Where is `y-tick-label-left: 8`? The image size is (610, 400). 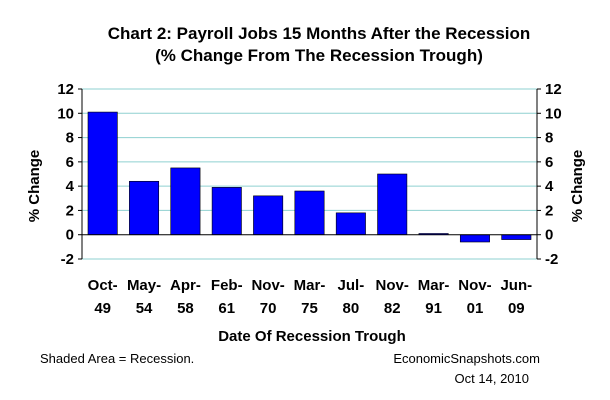 y-tick-label-left: 8 is located at coordinates (70, 138).